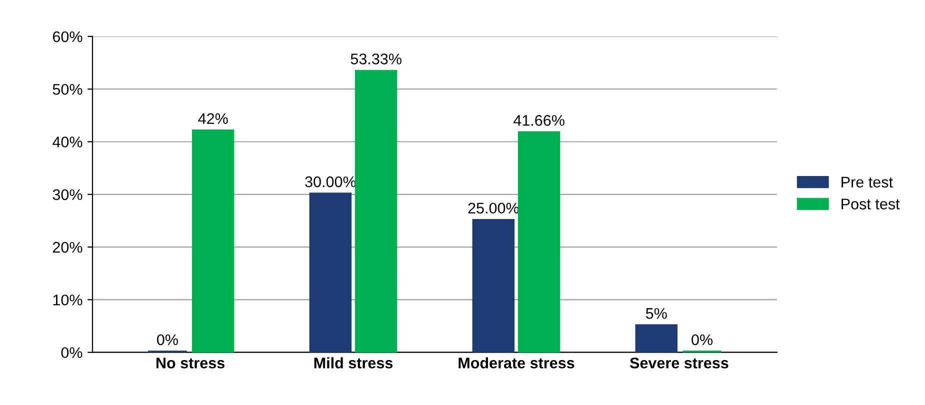 This screenshot has width=925, height=405. What do you see at coordinates (516, 362) in the screenshot?
I see `x-tick-label: Moderate stress` at bounding box center [516, 362].